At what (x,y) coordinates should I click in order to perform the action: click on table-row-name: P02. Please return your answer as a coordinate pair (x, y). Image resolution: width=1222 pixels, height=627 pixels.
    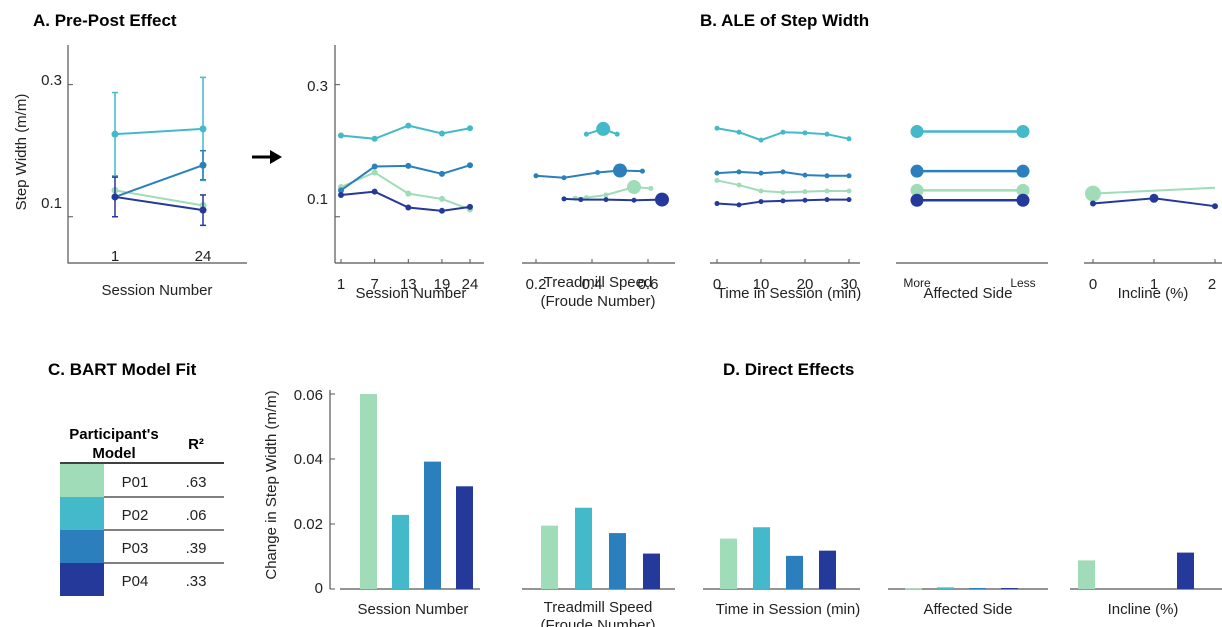
    Looking at the image, I should click on (135, 515).